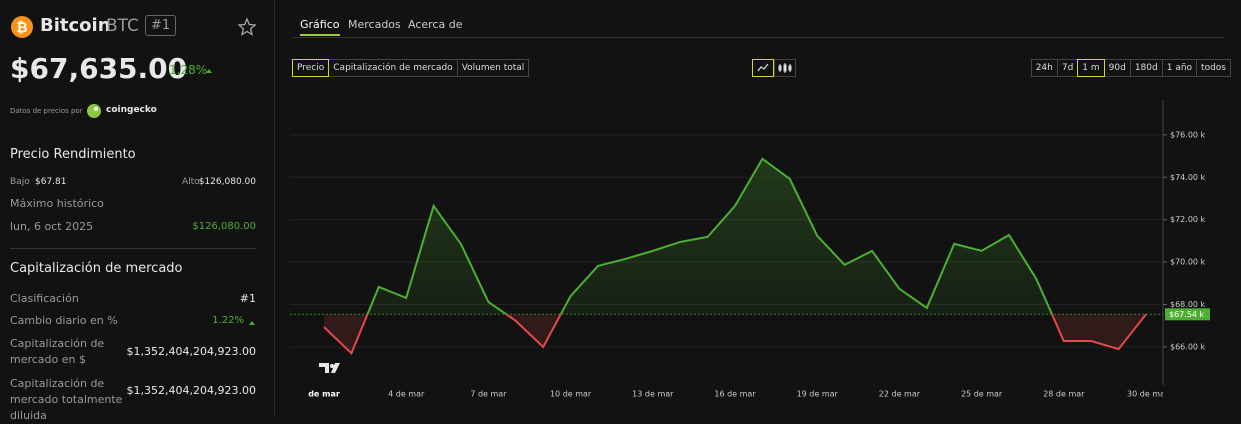 Image resolution: width=1241 pixels, height=424 pixels. I want to click on ath-value: $126,080.00, so click(224, 226).